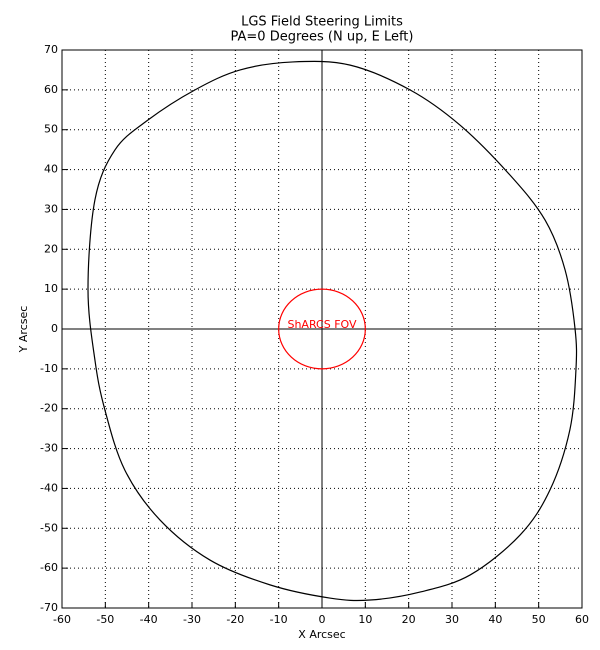 This screenshot has width=600, height=650. I want to click on series-line, so click(322, 329).